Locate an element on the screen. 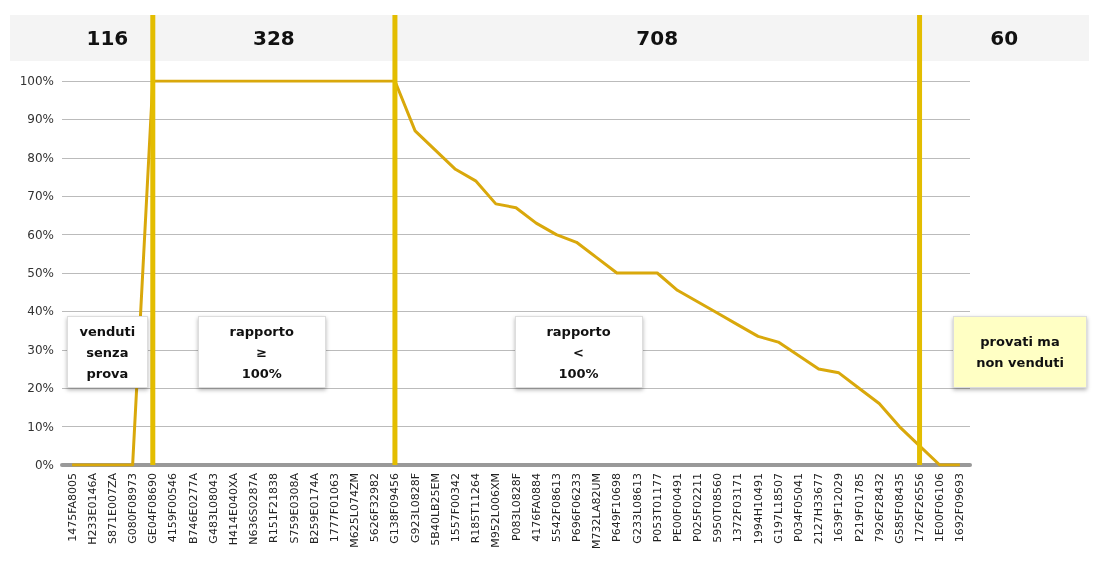 This screenshot has width=1099, height=581. x-tick-label: P219F01785 is located at coordinates (859, 507).